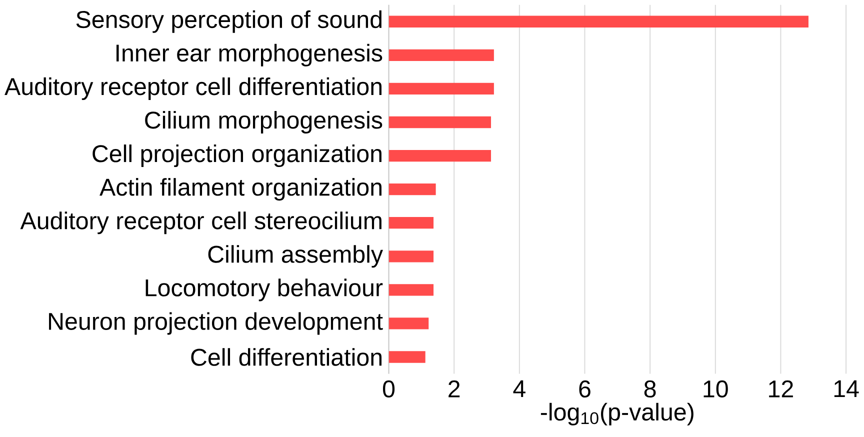 The width and height of the screenshot is (864, 437). Describe the element at coordinates (216, 323) in the screenshot. I see `y-tick-label: Neuron projection development` at that location.